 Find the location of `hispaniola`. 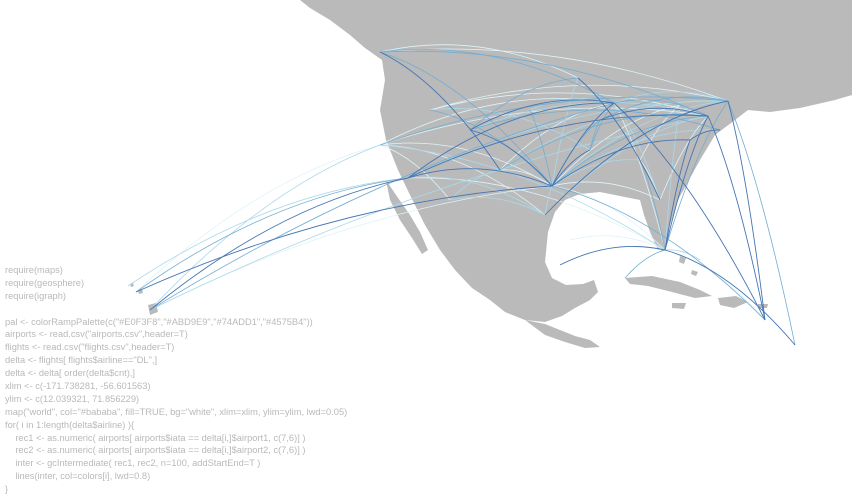

hispaniola is located at coordinates (733, 302).